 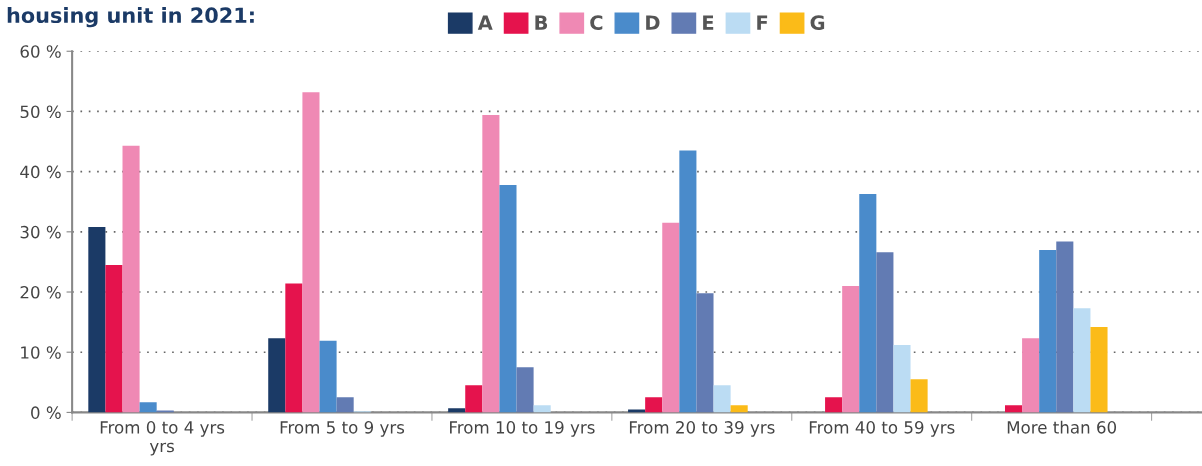 I want to click on y-tick-label: 60 %, so click(x=40, y=51).